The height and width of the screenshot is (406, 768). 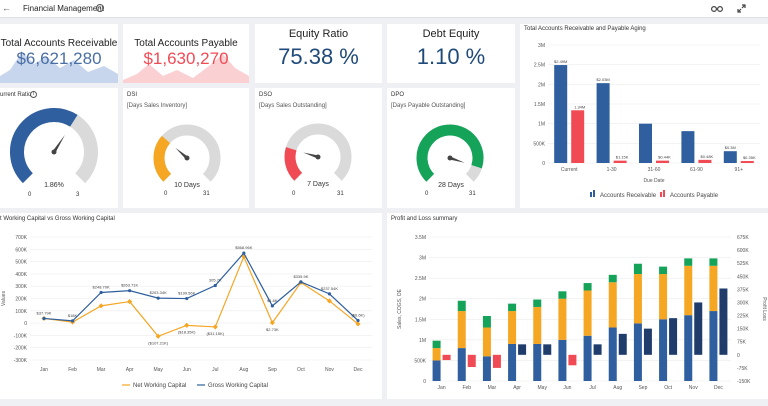 What do you see at coordinates (539, 144) in the screenshot?
I see `y-tick-label: 500K` at bounding box center [539, 144].